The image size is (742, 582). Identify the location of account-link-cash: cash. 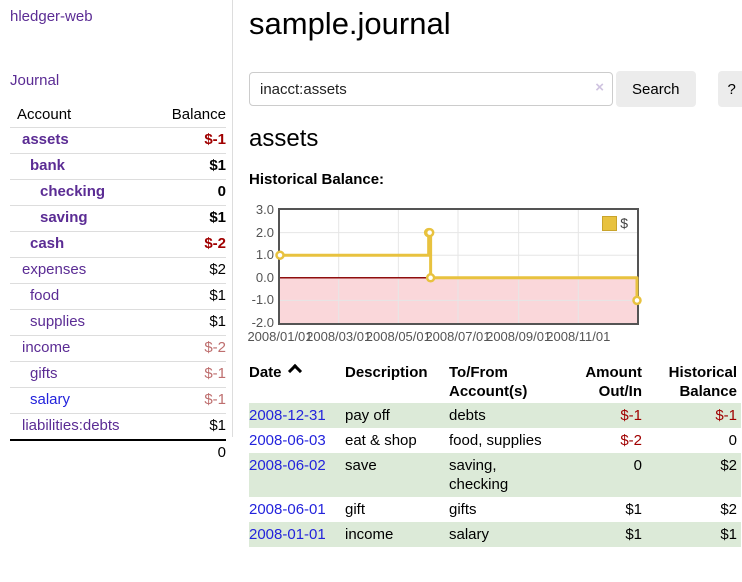
(47, 243).